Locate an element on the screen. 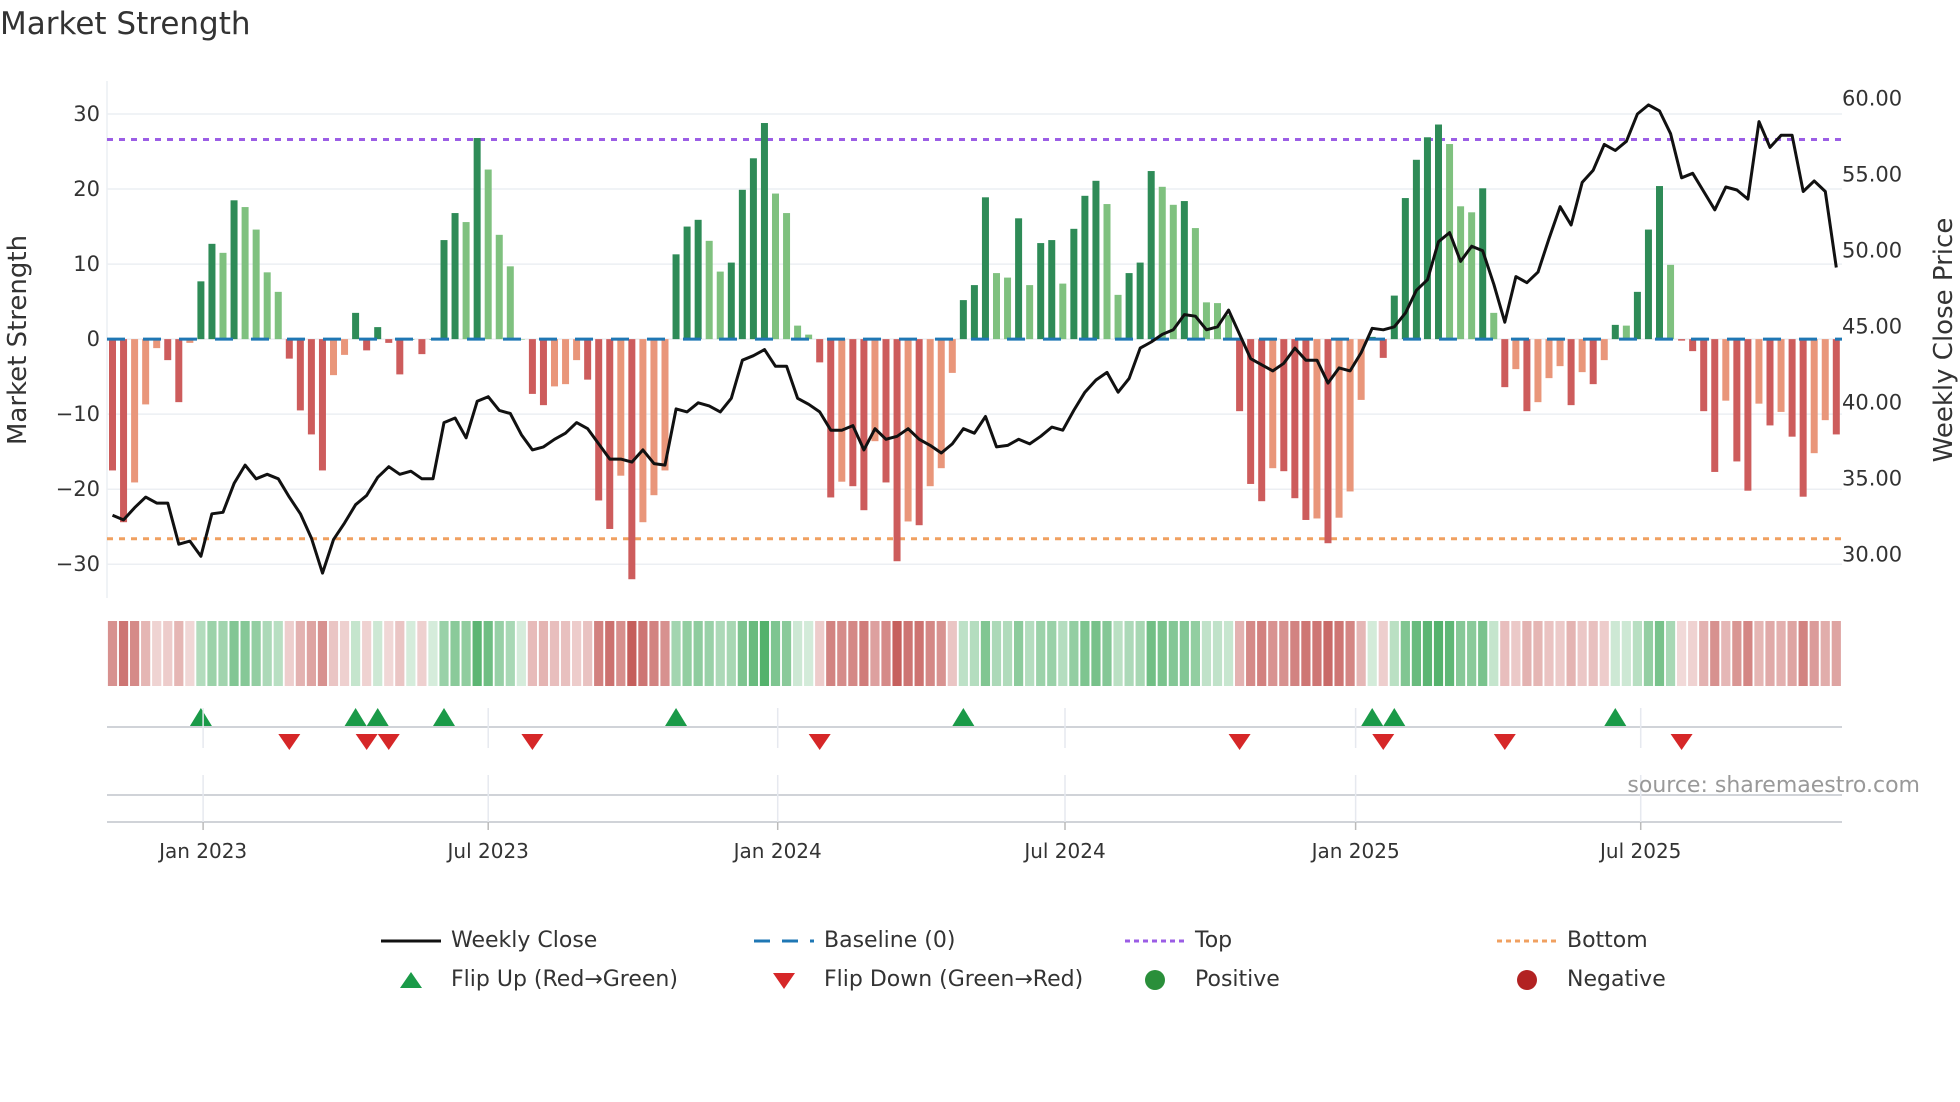  right-axis-label: Weekly Close Price is located at coordinates (1944, 340).